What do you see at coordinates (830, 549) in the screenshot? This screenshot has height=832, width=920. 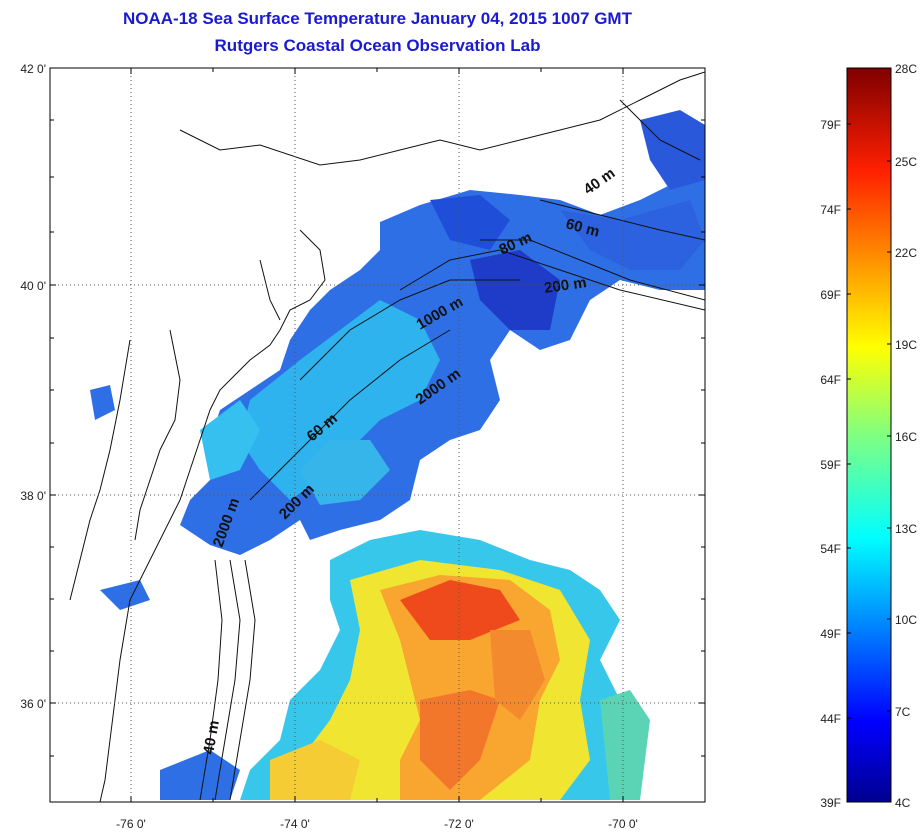 I see `fahrenheit-label: 54F` at bounding box center [830, 549].